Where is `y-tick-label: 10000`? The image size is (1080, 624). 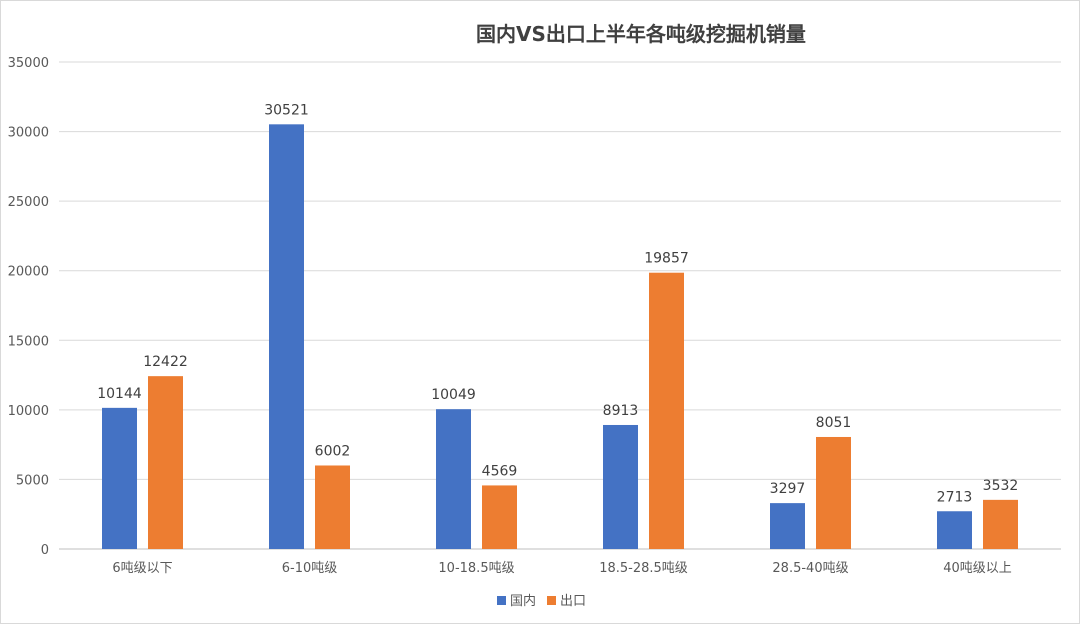 y-tick-label: 10000 is located at coordinates (28, 411).